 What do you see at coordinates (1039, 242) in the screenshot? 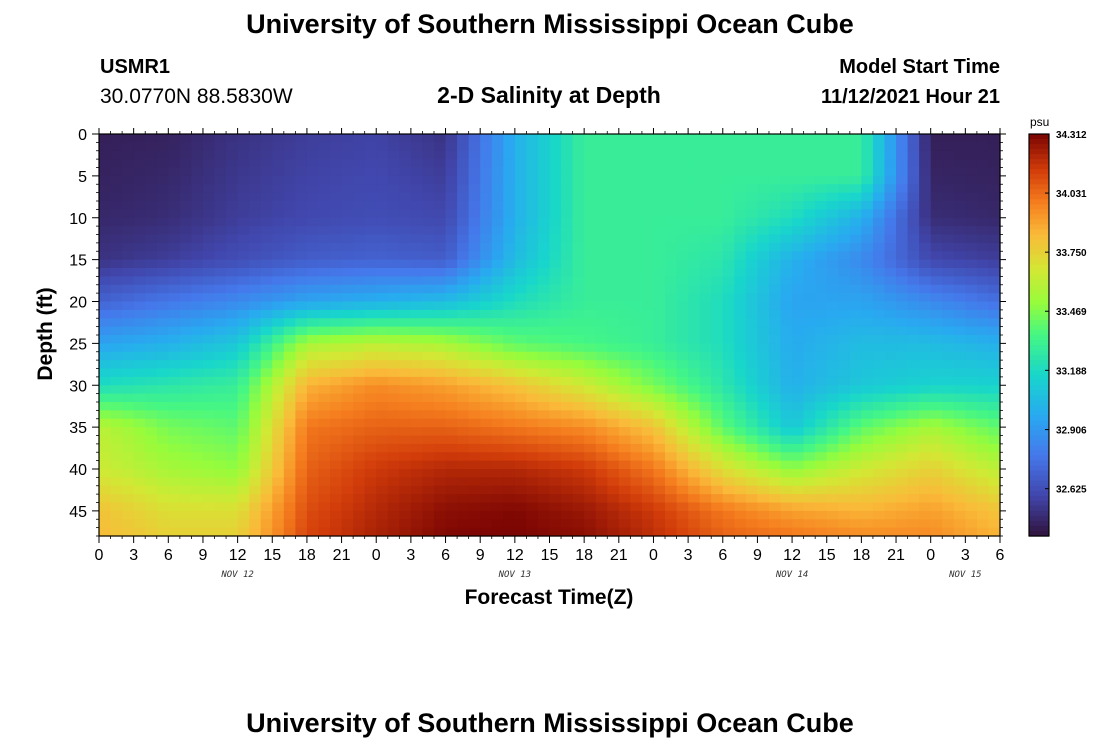
I see `colorbar-segment` at bounding box center [1039, 242].